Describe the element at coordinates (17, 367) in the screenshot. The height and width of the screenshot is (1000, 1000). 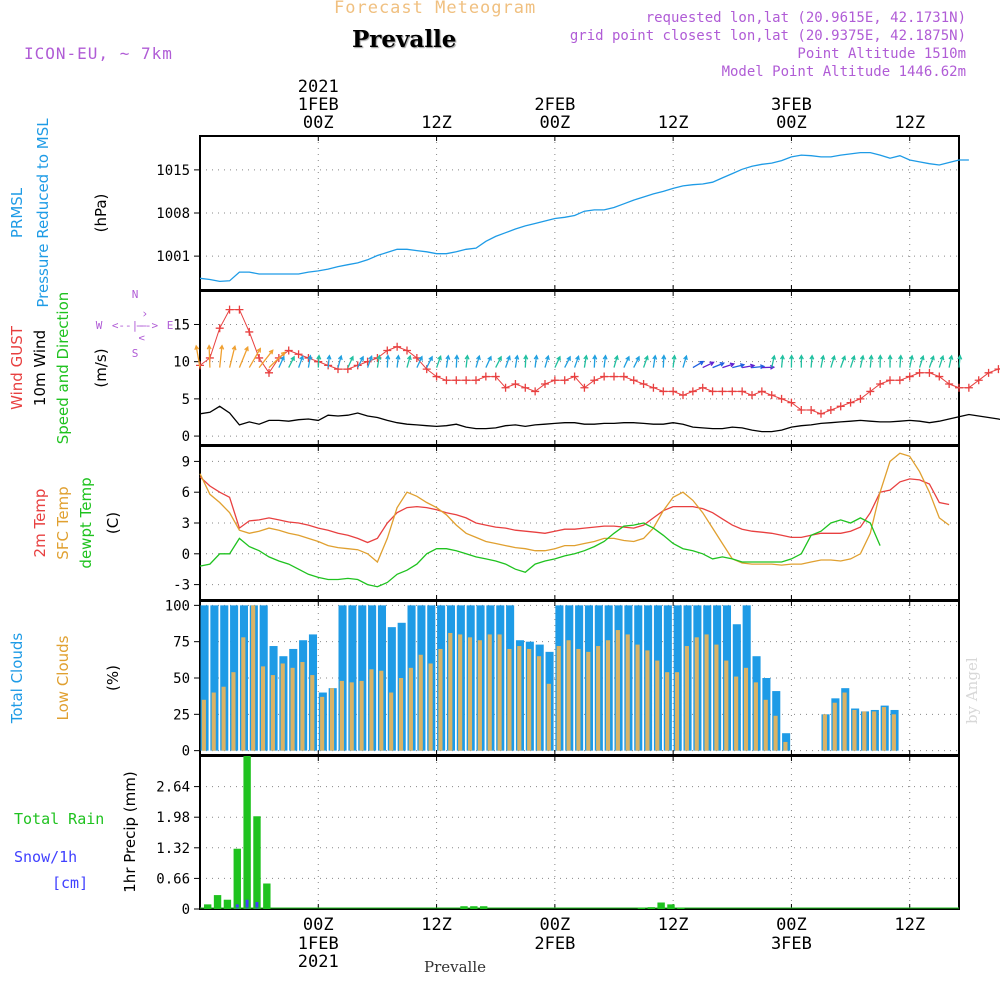
I see `gust-label: Wind GUST` at that location.